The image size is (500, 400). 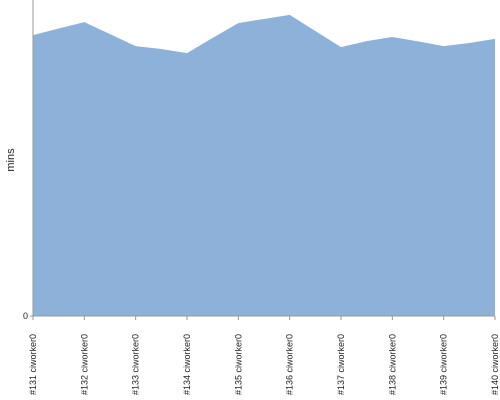 I want to click on x-tick-label: #138 ciworker0, so click(x=392, y=364).